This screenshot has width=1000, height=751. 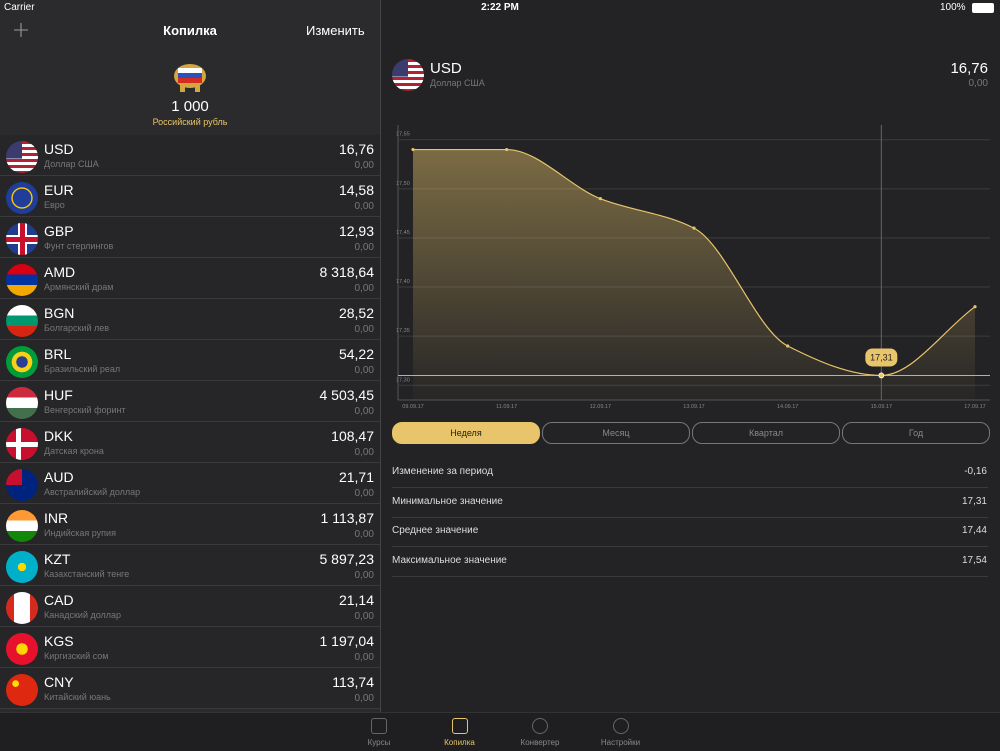 I want to click on currency-row: DKK Датская крона 108,47 0,00, so click(x=190, y=442).